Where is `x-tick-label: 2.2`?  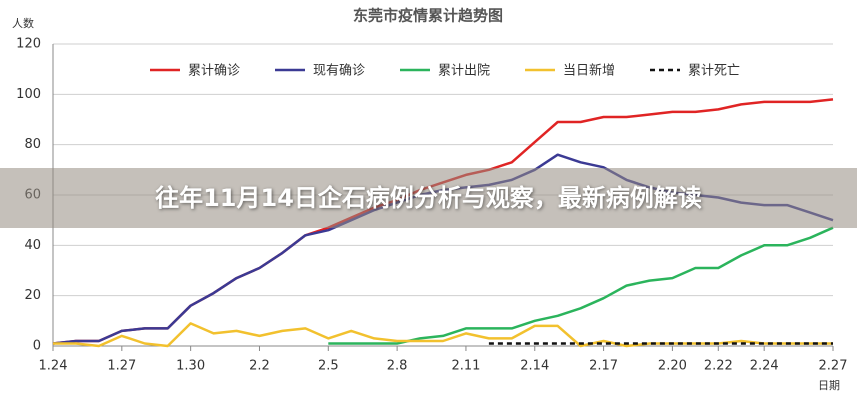
x-tick-label: 2.2 is located at coordinates (259, 366).